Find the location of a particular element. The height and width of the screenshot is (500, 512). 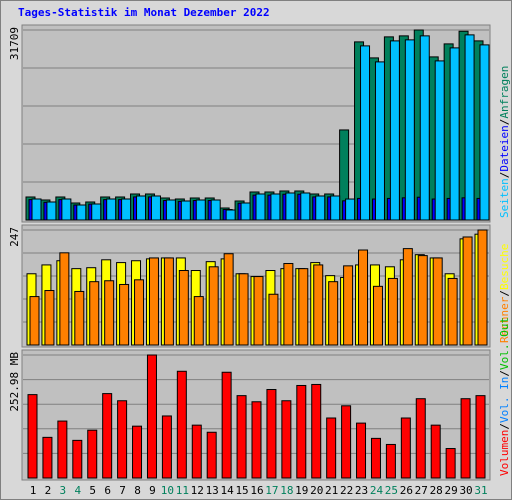

x-tick-label: 24 is located at coordinates (377, 490).